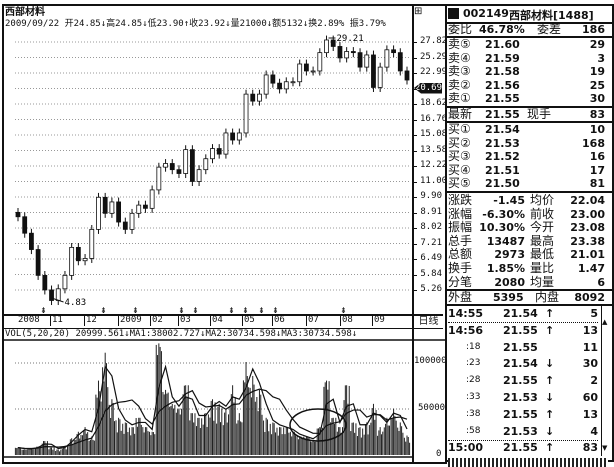 The height and width of the screenshot is (467, 614). I want to click on stat-label: 最高, so click(542, 240).